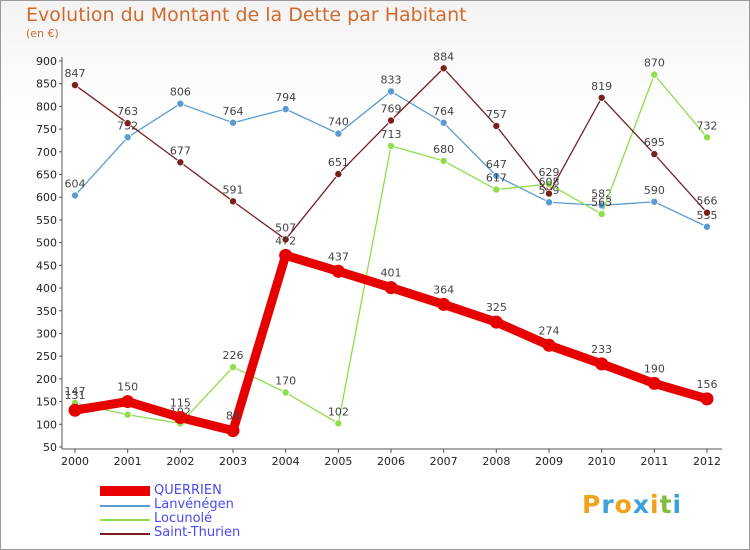  I want to click on data-label: 472, so click(285, 240).